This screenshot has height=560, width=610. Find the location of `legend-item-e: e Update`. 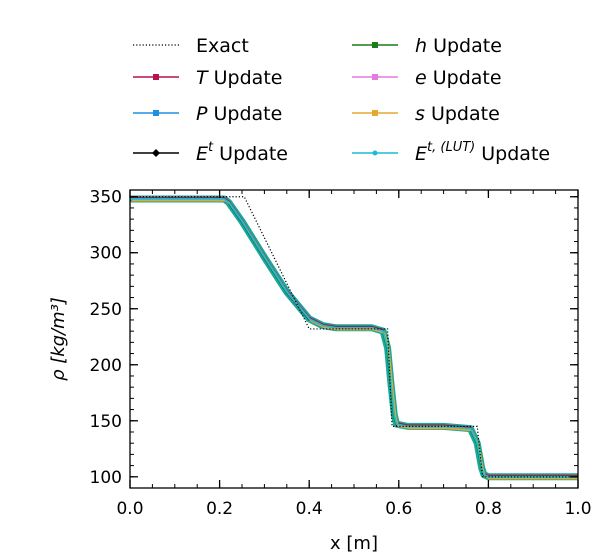

legend-item-e: e Update is located at coordinates (427, 78).